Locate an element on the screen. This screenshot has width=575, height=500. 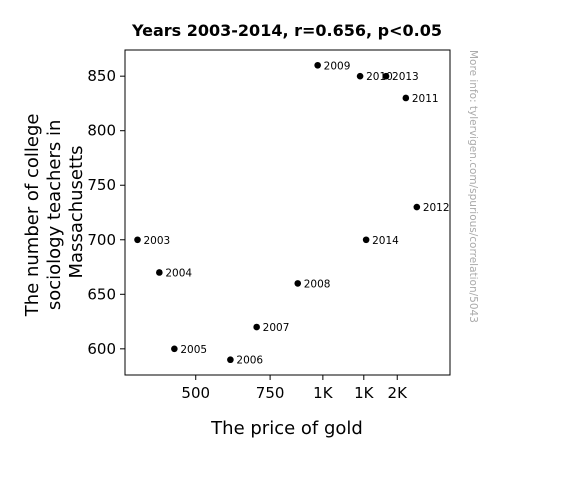
y-tick-label: 800 is located at coordinates (101, 131).